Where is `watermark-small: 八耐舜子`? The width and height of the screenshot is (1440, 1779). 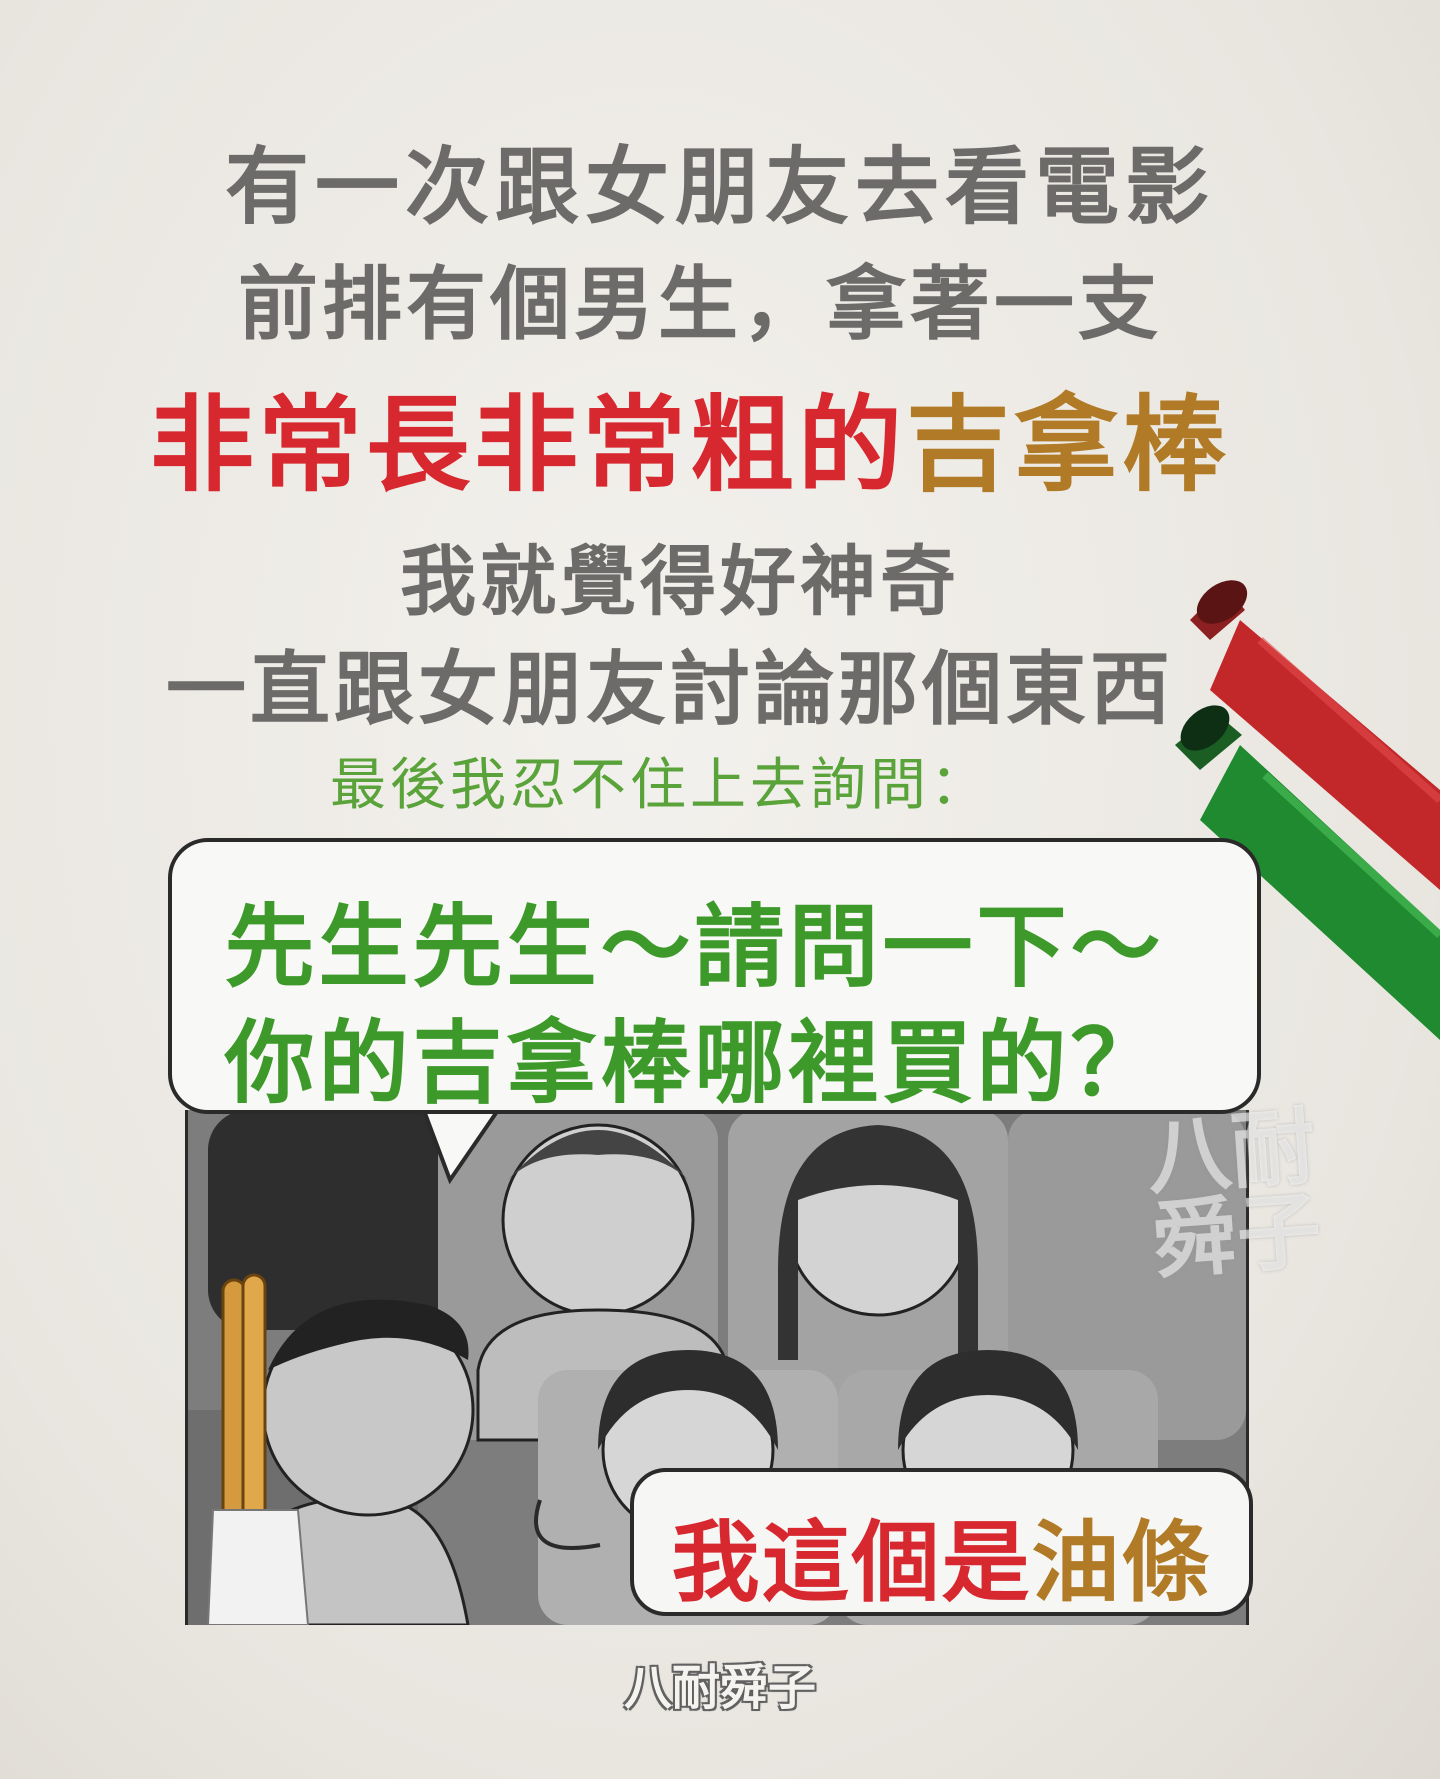
watermark-small: 八耐舜子 is located at coordinates (719, 1688).